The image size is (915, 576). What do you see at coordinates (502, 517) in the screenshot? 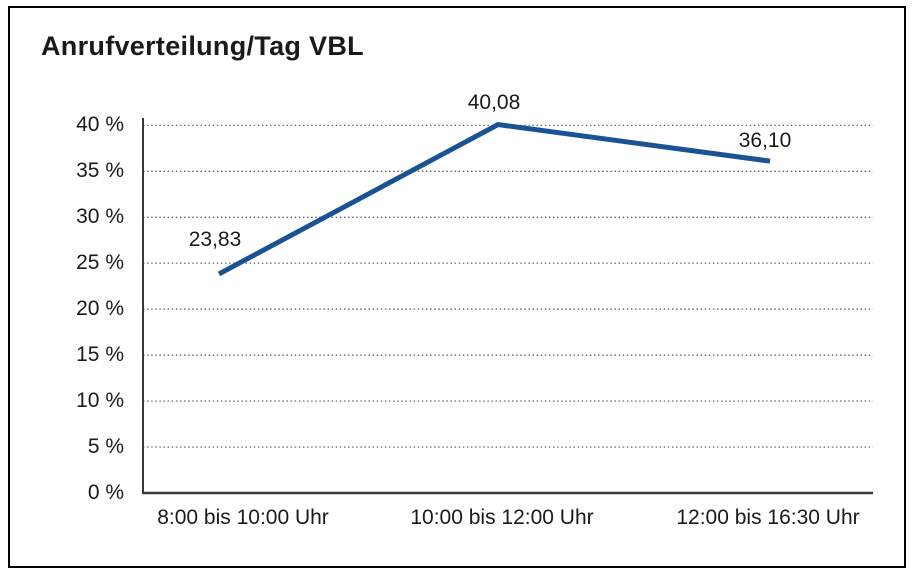
I see `x-axis-label: 10:00 bis 12:00 Uhr` at bounding box center [502, 517].